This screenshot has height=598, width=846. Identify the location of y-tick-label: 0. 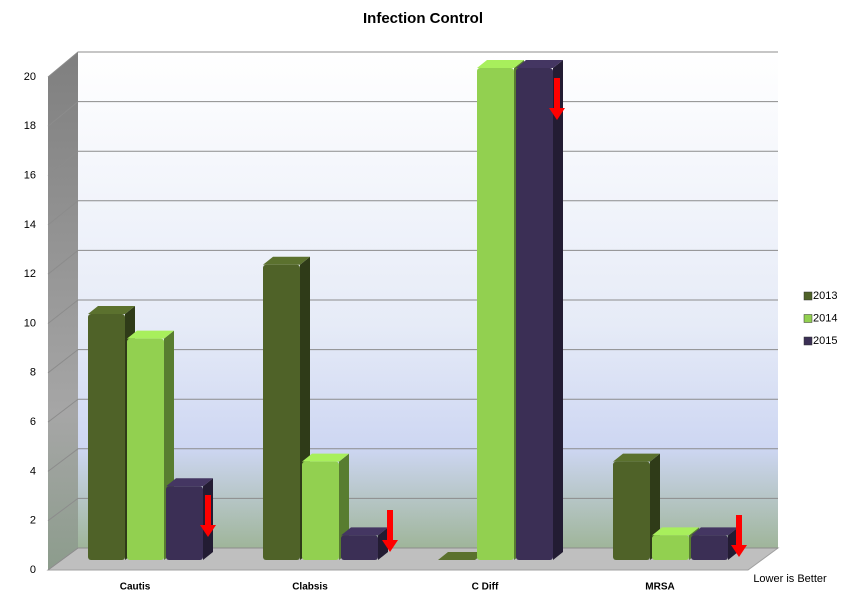
(33, 570).